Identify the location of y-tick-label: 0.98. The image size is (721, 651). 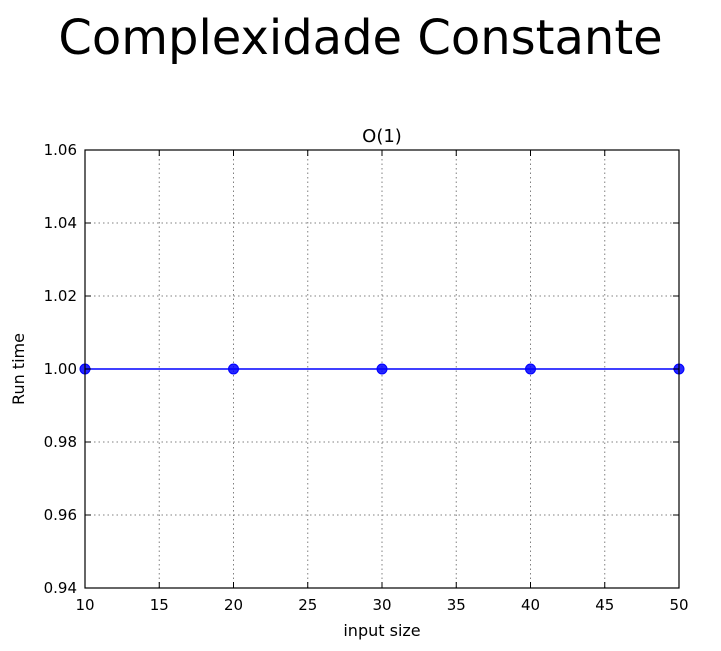
(60, 442).